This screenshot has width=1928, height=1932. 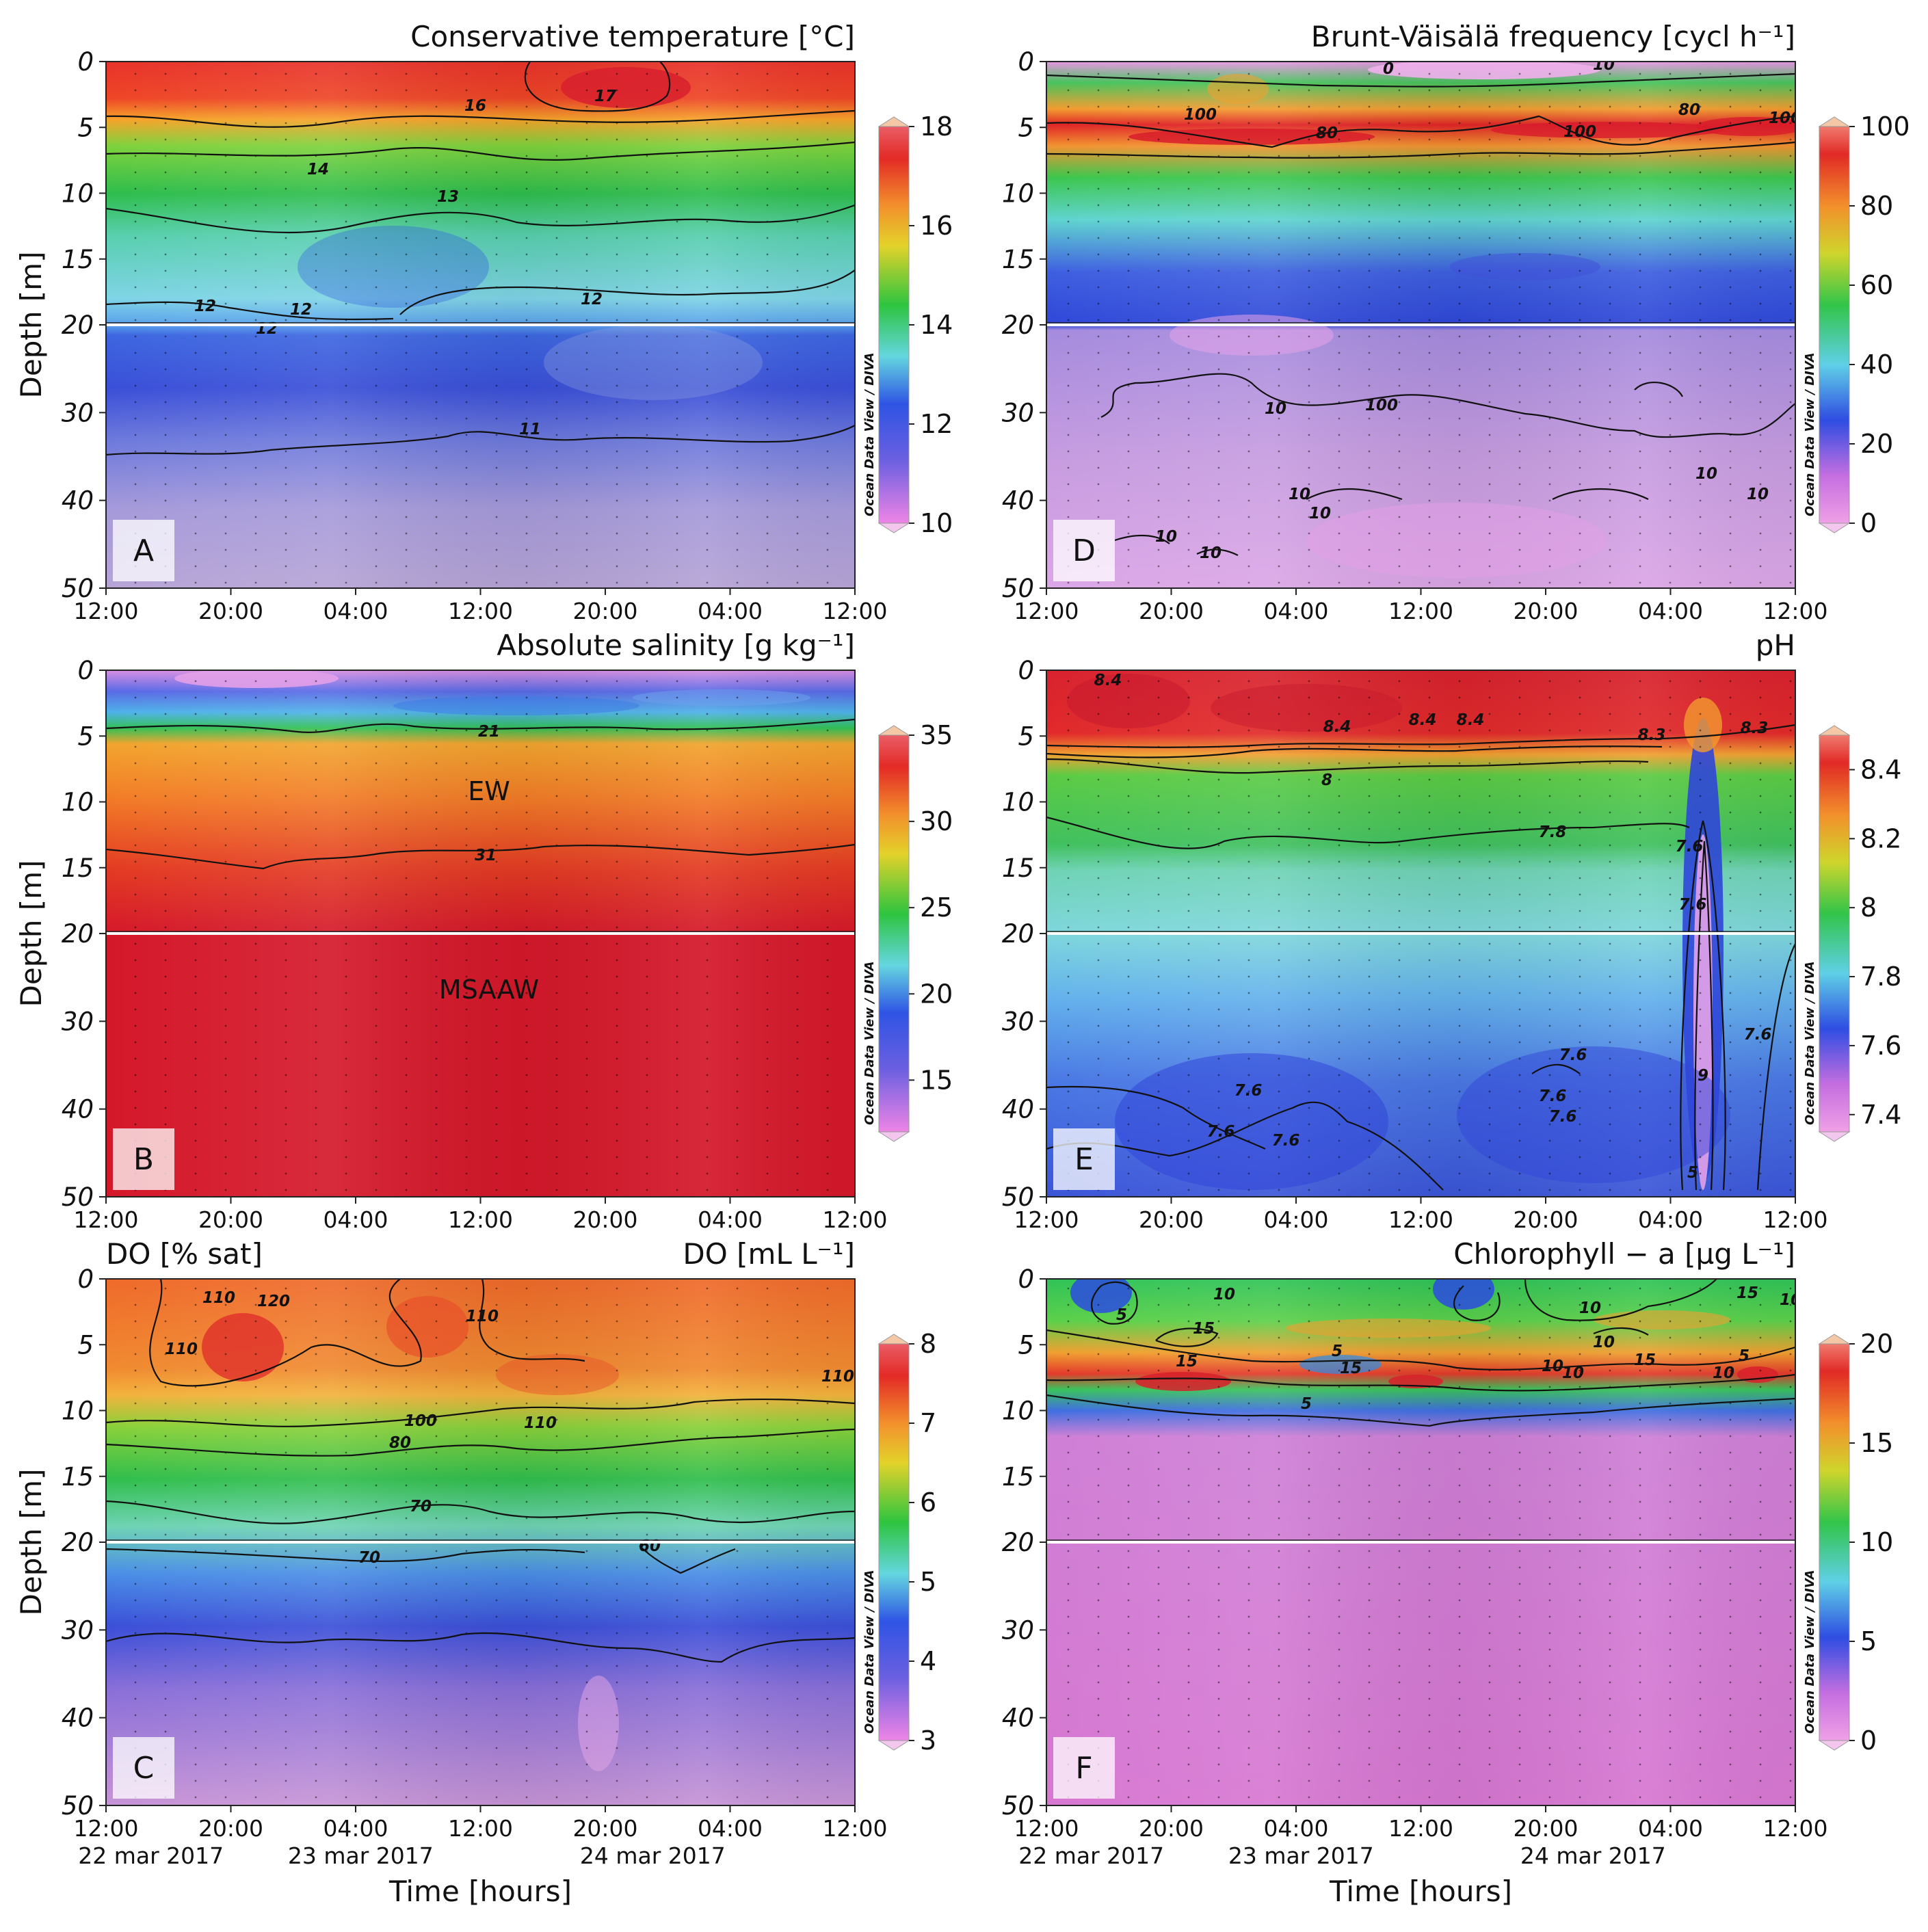 I want to click on colorbar-tick-label: 15, so click(x=936, y=1080).